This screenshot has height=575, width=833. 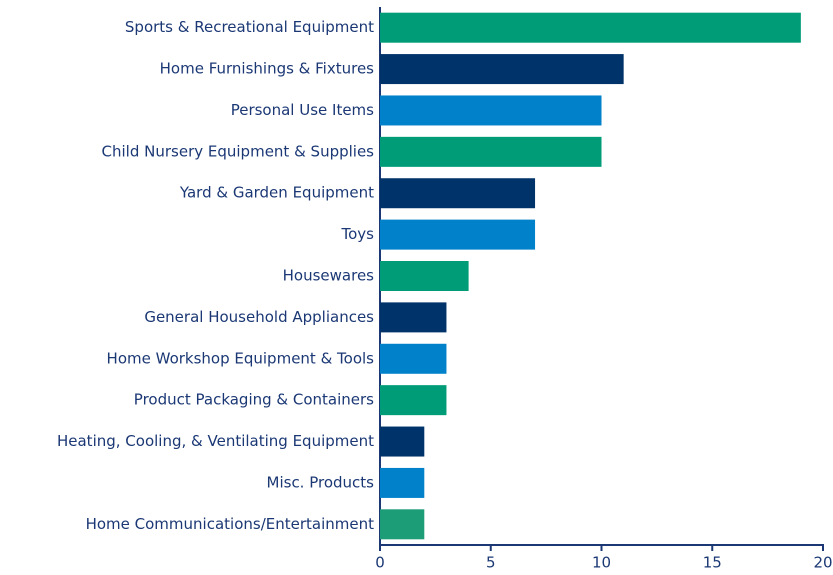 What do you see at coordinates (321, 482) in the screenshot?
I see `y-tick-label: Misc. Products` at bounding box center [321, 482].